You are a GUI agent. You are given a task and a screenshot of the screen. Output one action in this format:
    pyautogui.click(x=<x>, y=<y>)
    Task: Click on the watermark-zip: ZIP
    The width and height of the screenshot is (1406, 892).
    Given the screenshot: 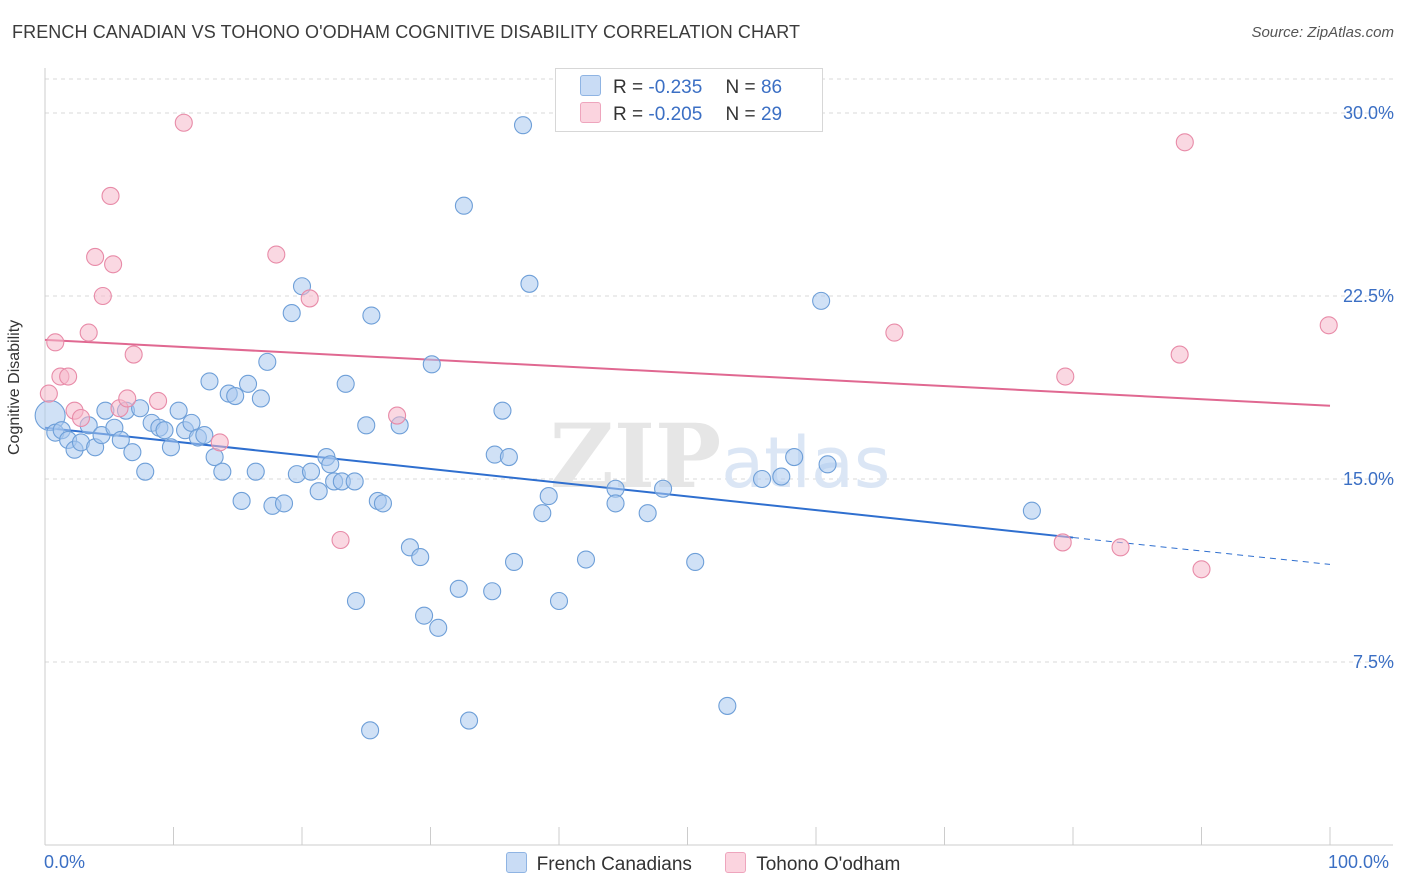 What is the action you would take?
    pyautogui.click(x=636, y=456)
    